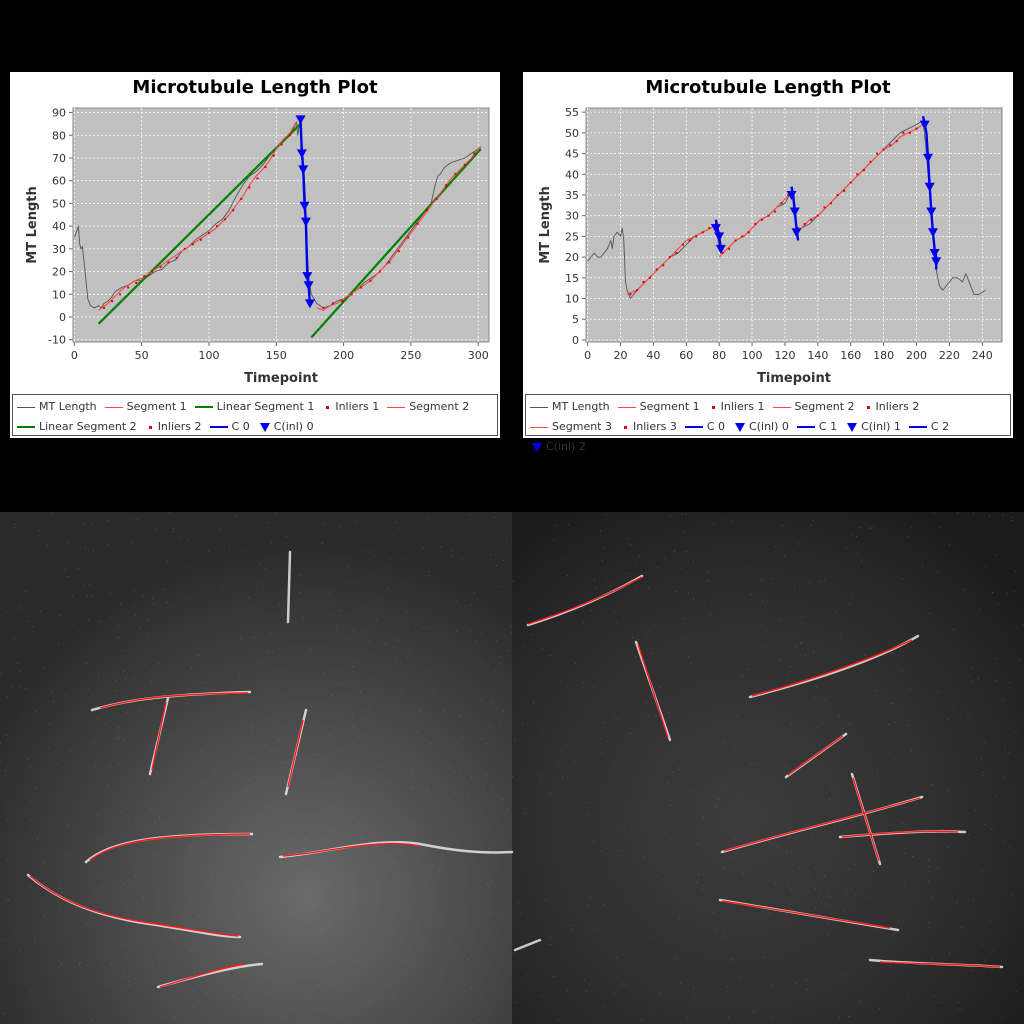  Describe the element at coordinates (982, 355) in the screenshot. I see `x-tick-label: 240` at that location.